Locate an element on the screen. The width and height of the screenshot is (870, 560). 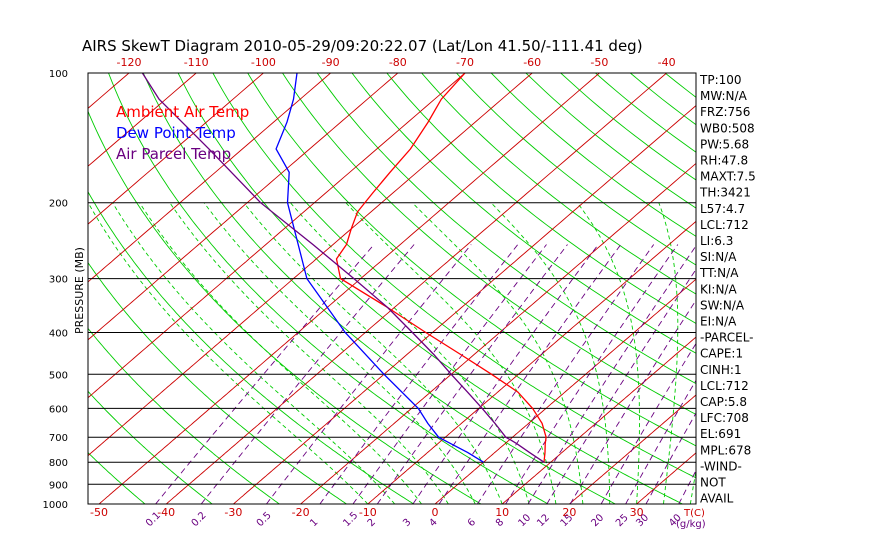
top-temperature-tick-labels: -120 -110 -100 -90 -80 -70 -60 -50 -40 is located at coordinates (396, 62).